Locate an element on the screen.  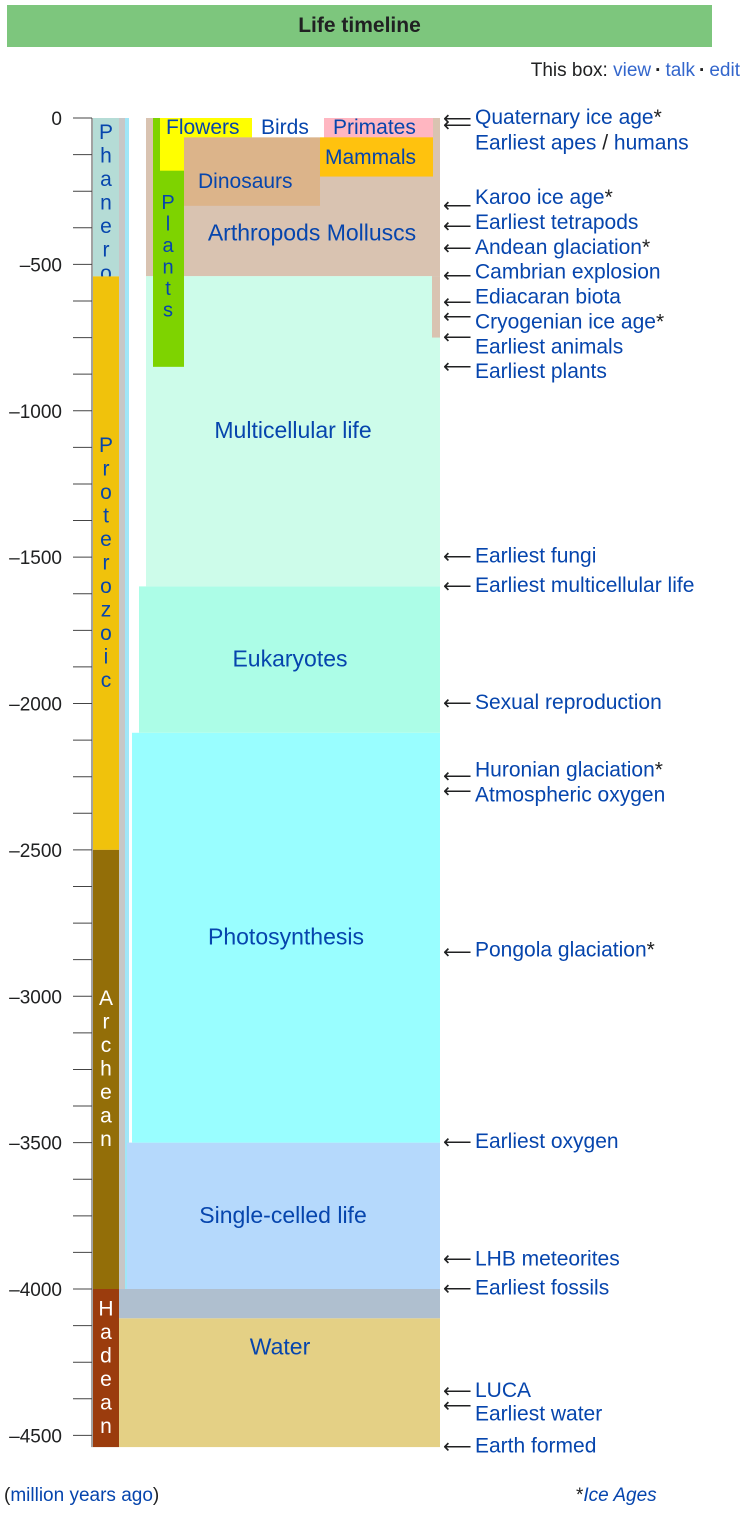
box-links-prefix: This box: is located at coordinates (569, 70).